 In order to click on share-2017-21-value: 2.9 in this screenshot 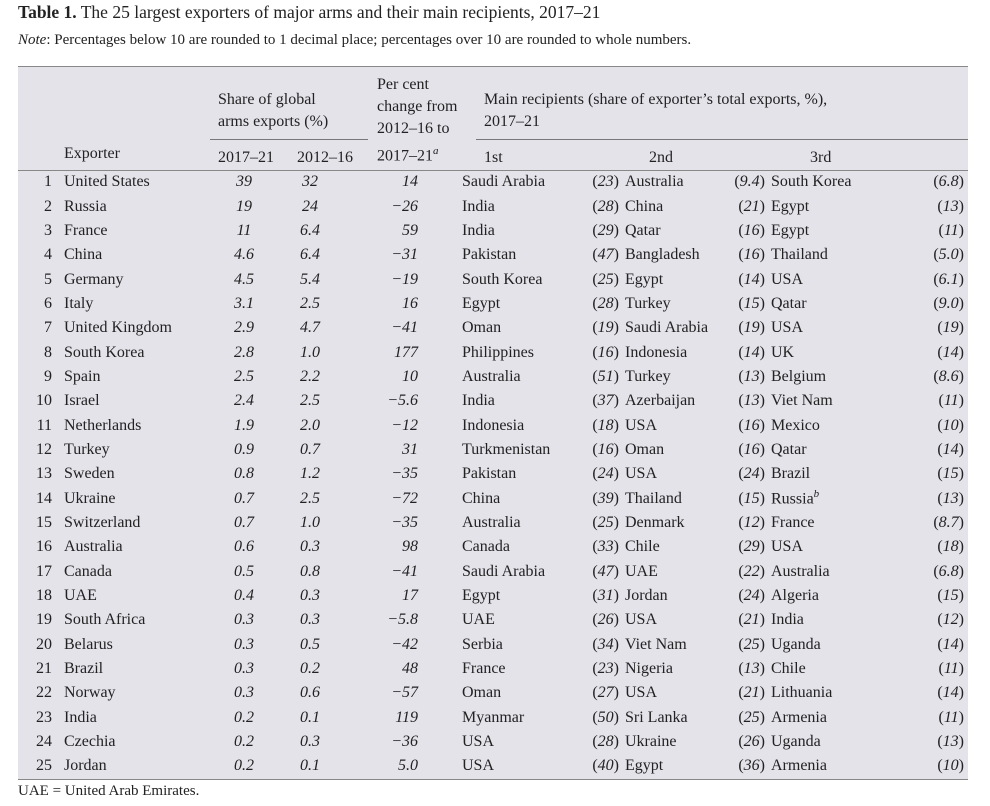, I will do `click(244, 328)`.